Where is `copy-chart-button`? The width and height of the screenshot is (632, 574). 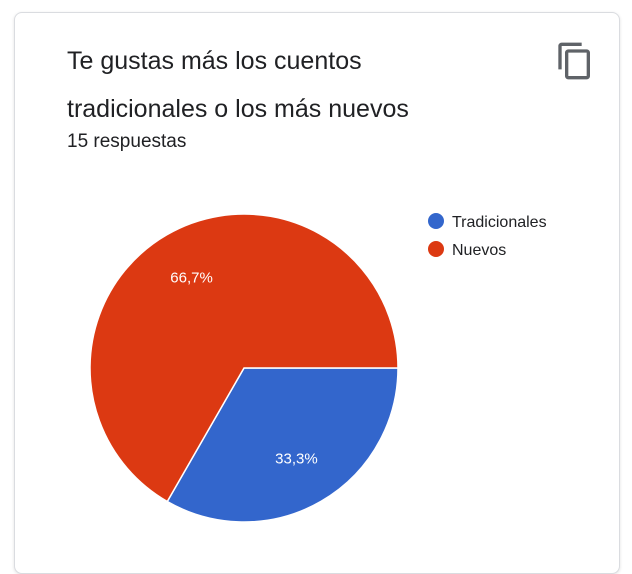 copy-chart-button is located at coordinates (575, 61).